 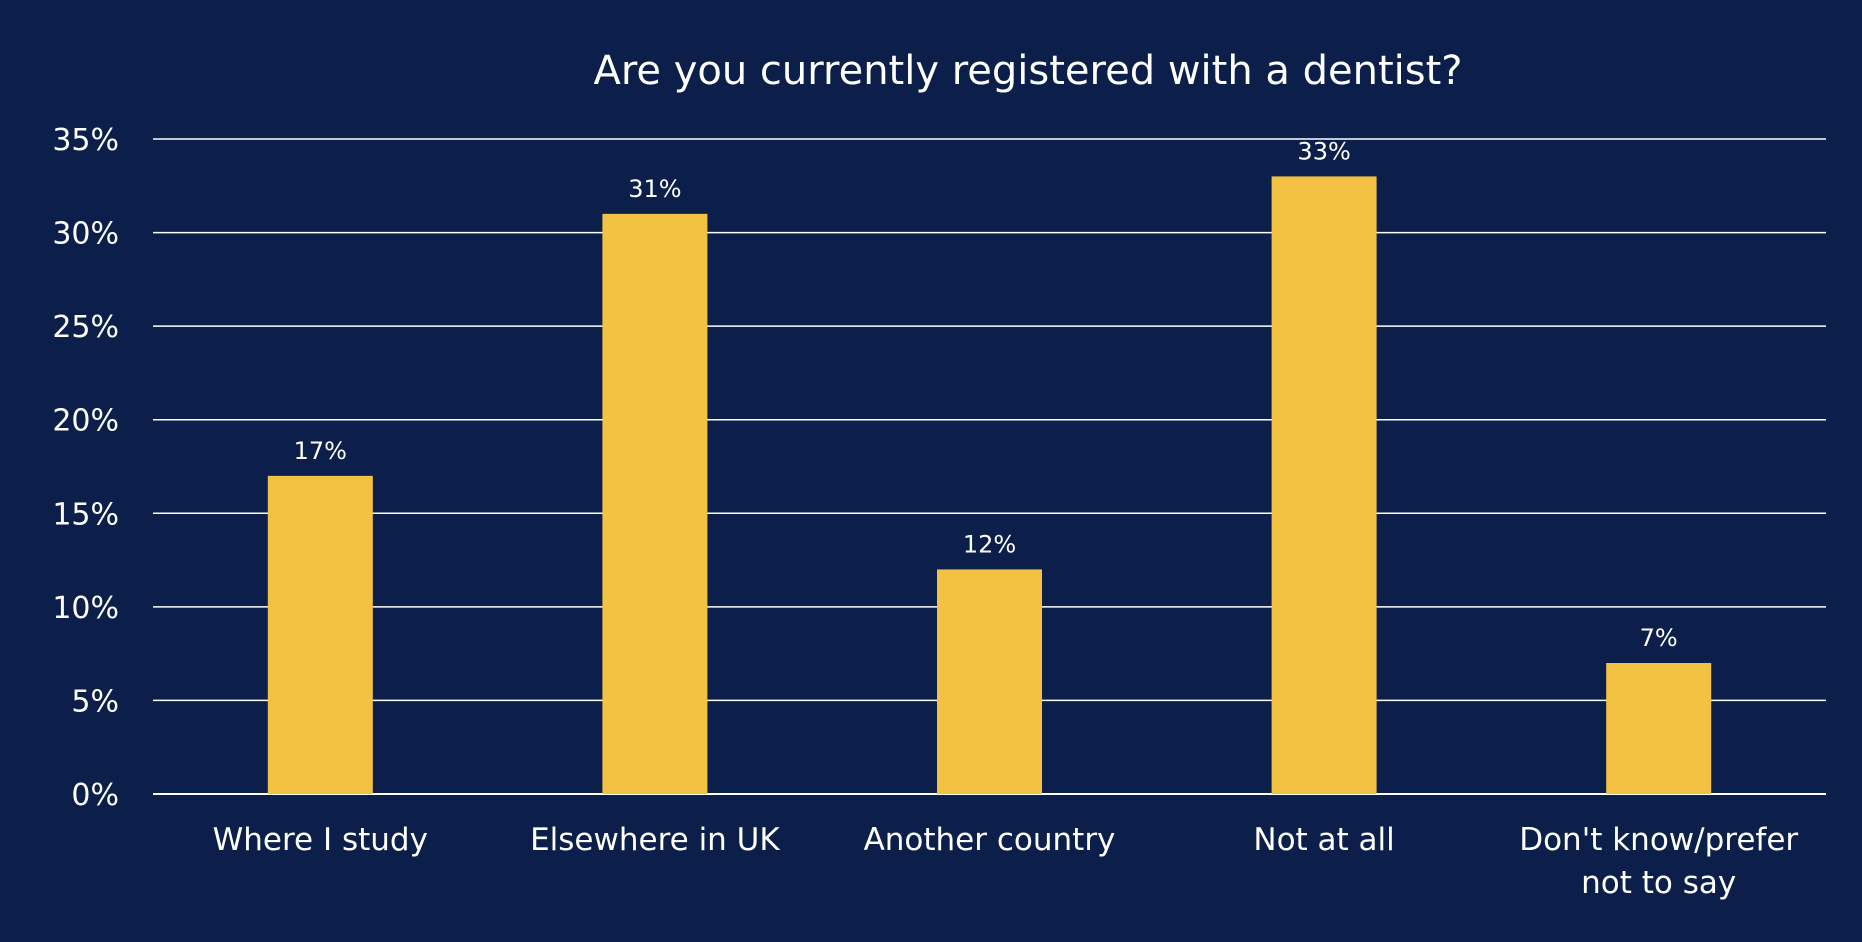 What do you see at coordinates (990, 840) in the screenshot?
I see `x-tick-label: Another country` at bounding box center [990, 840].